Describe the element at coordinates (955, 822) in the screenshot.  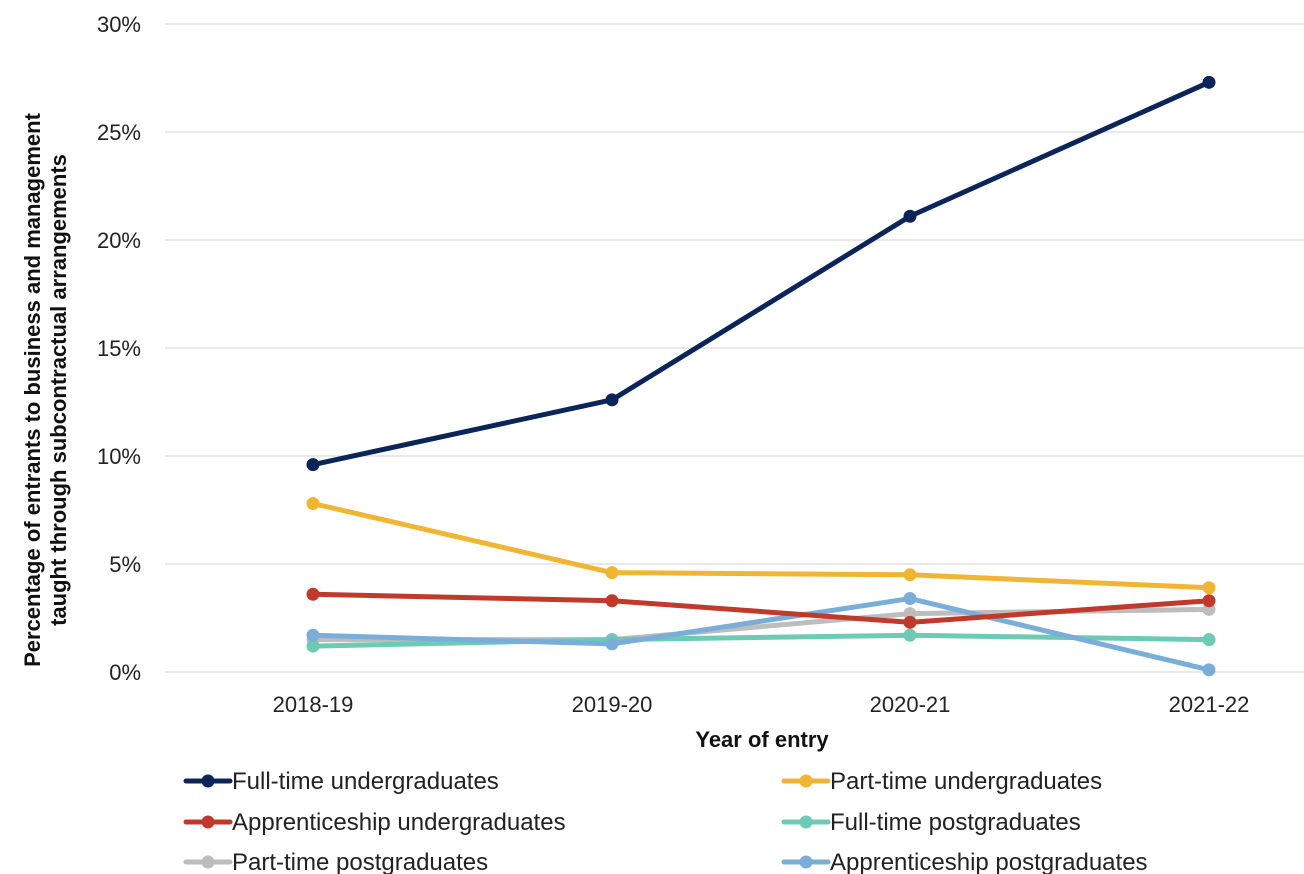
I see `legend-label: Full-time postgraduates` at that location.